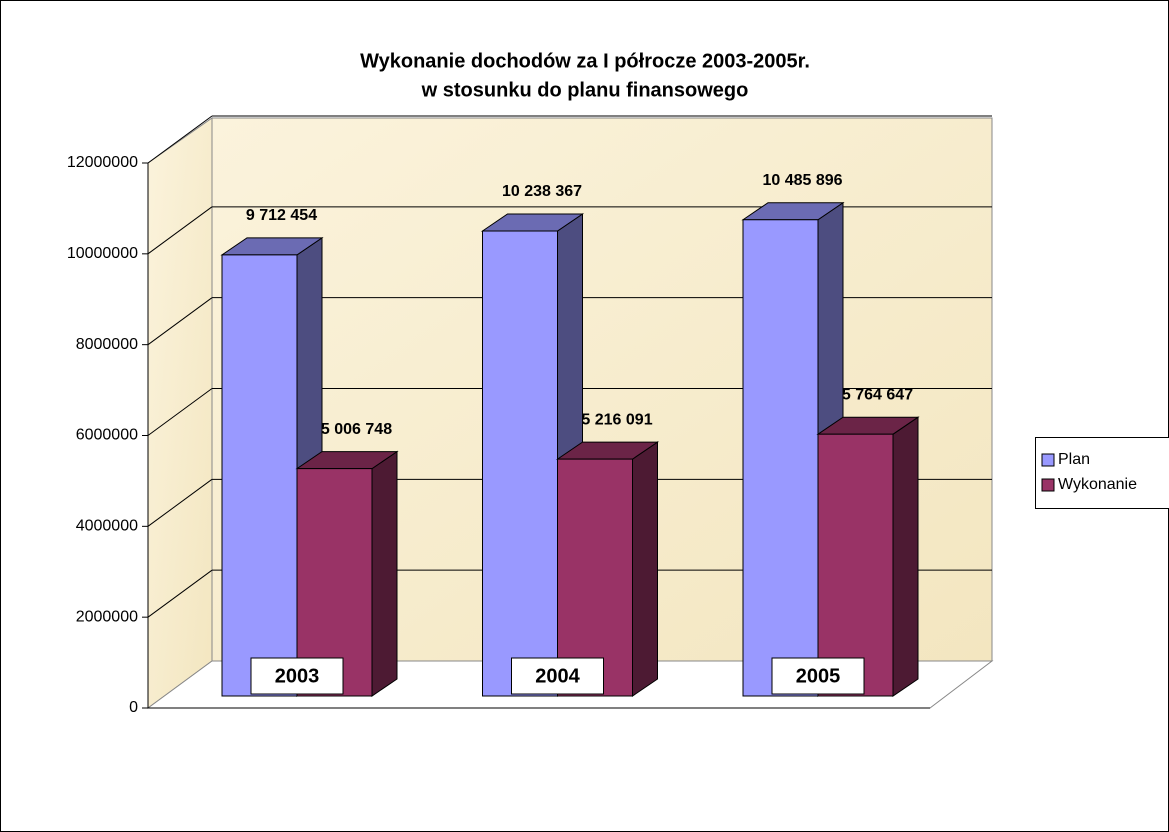  Describe the element at coordinates (107, 344) in the screenshot. I see `y-tick-label: 8000000` at that location.